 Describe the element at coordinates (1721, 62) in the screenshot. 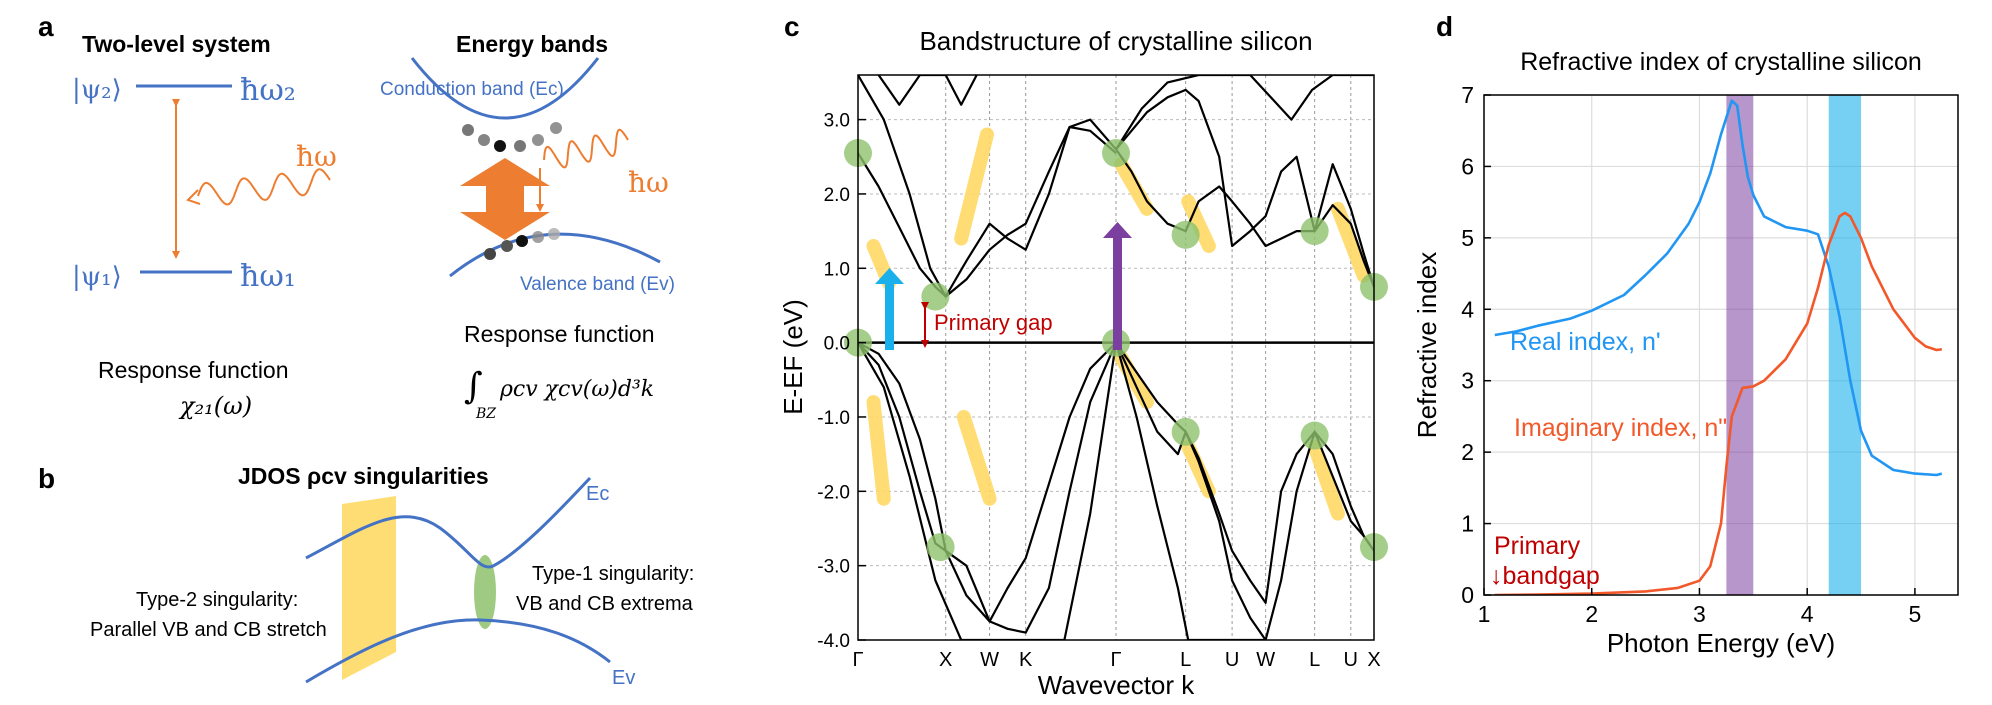

I see `refractive-title: Refractive index of crystalline silicon` at that location.